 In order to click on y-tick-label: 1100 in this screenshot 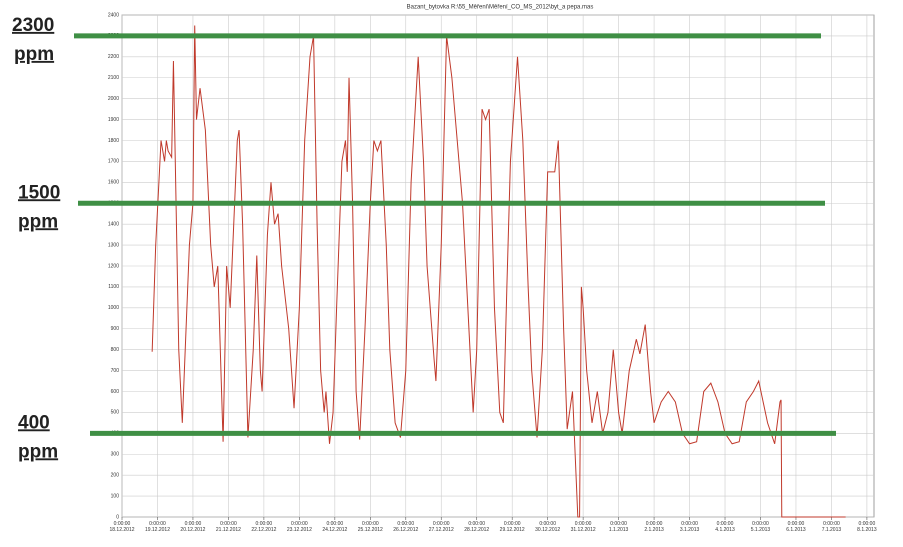, I will do `click(113, 287)`.